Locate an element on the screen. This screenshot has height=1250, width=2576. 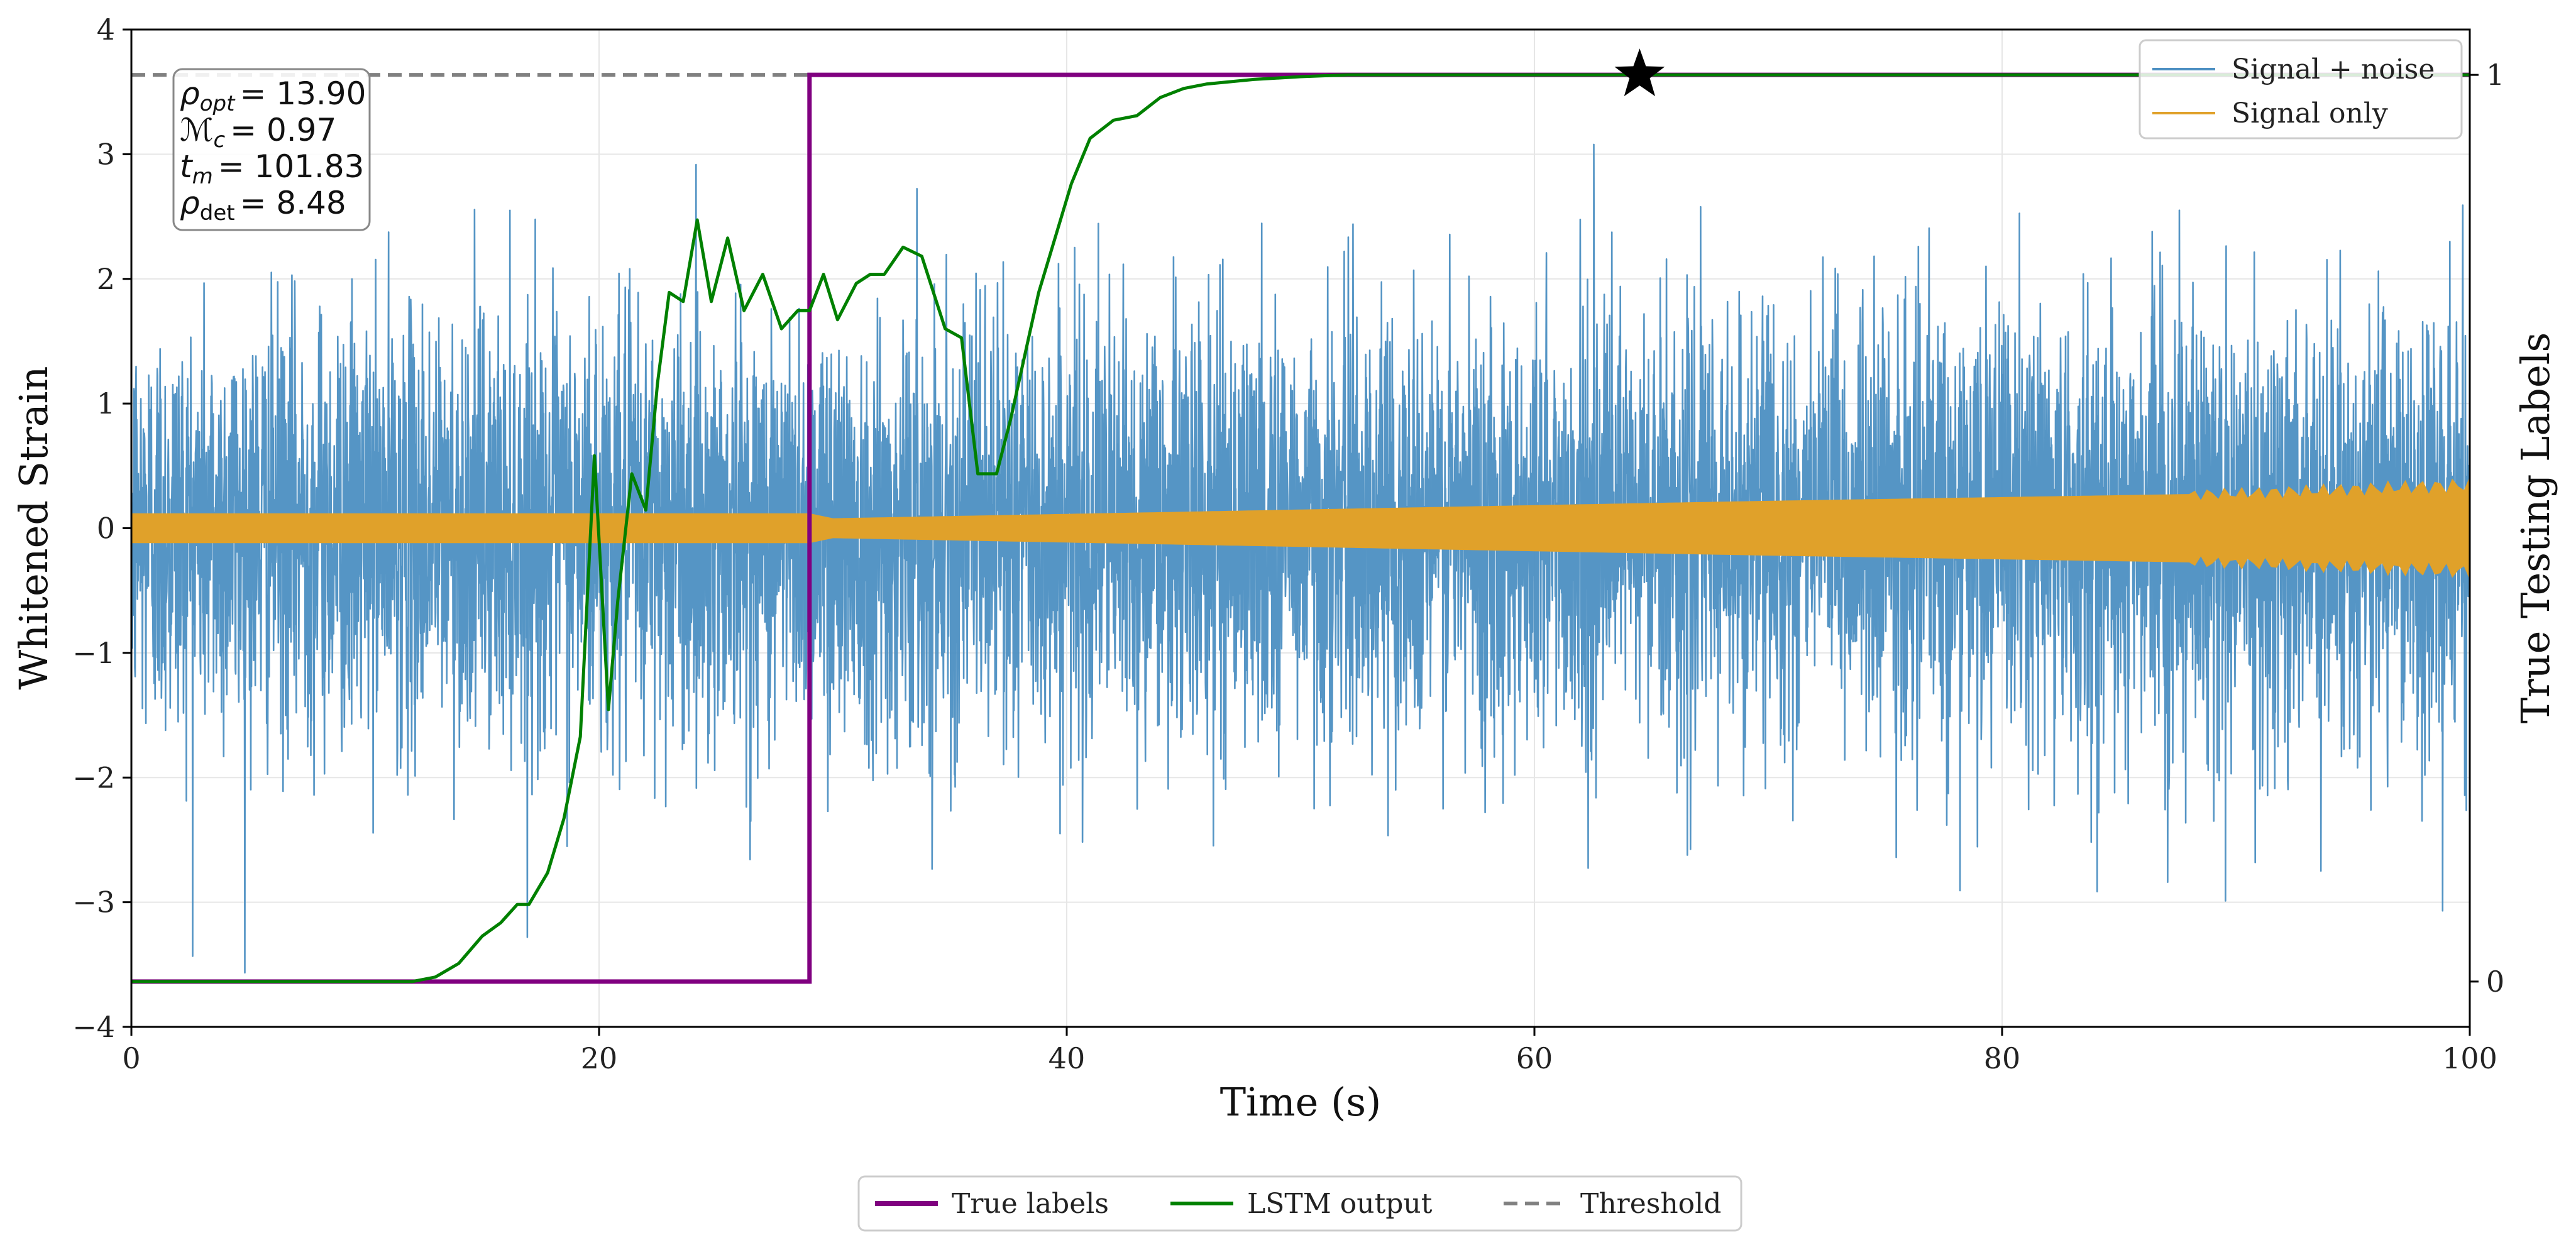
signal-only-band is located at coordinates (1301, 528).